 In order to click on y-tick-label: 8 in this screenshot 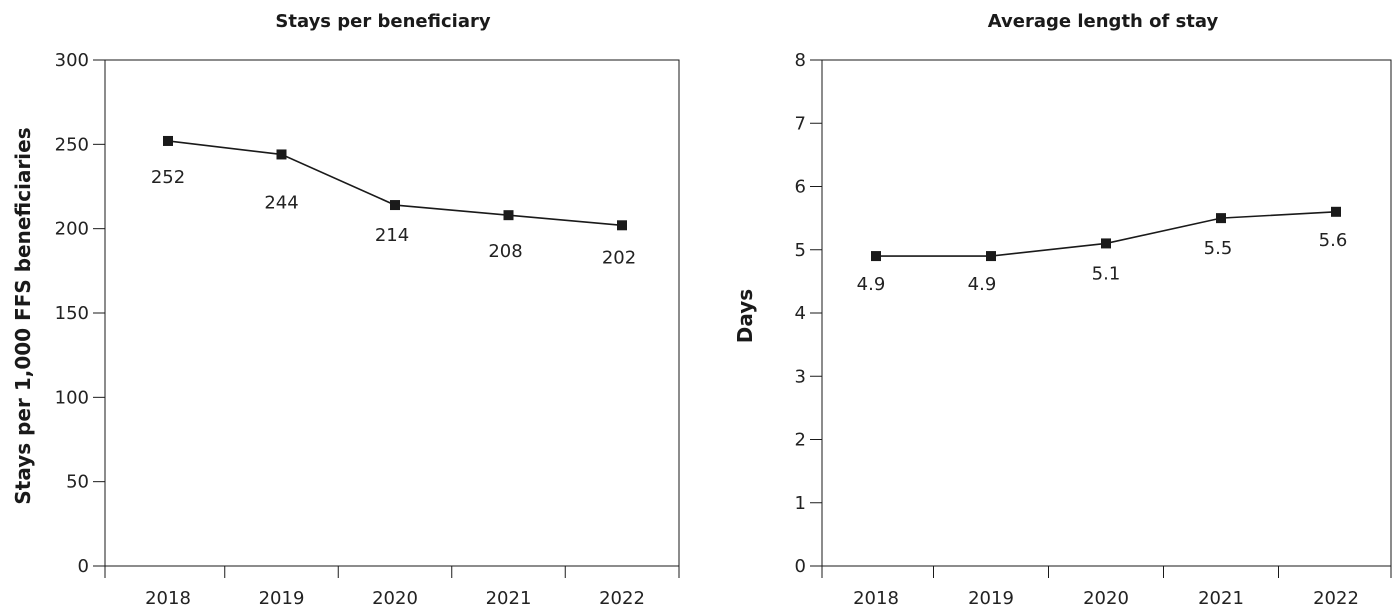, I will do `click(800, 60)`.